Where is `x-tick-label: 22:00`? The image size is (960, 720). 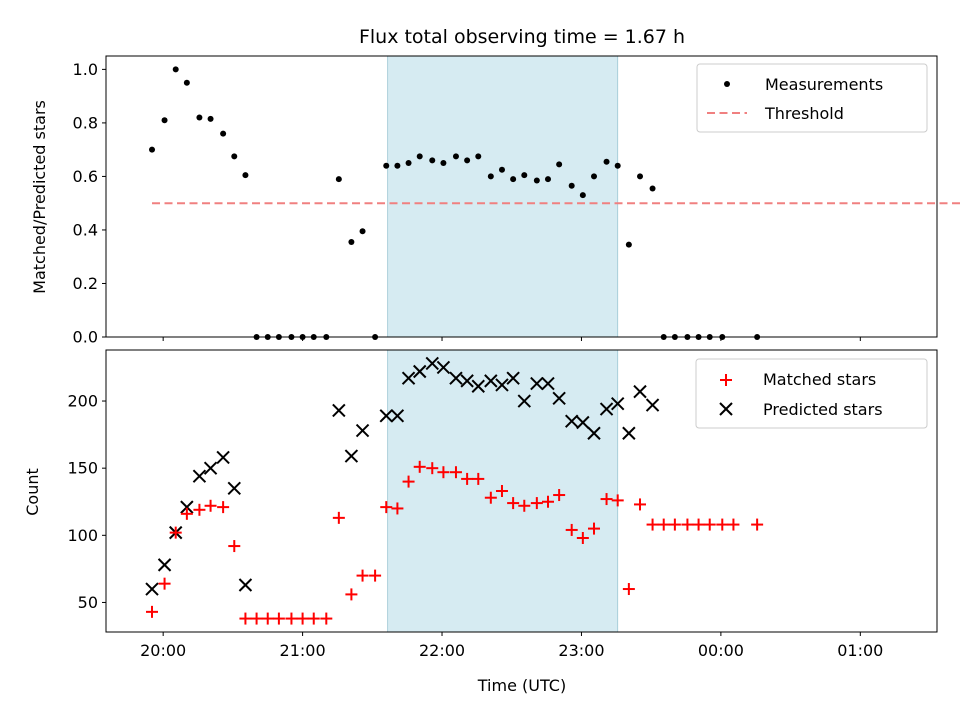 x-tick-label: 22:00 is located at coordinates (442, 650).